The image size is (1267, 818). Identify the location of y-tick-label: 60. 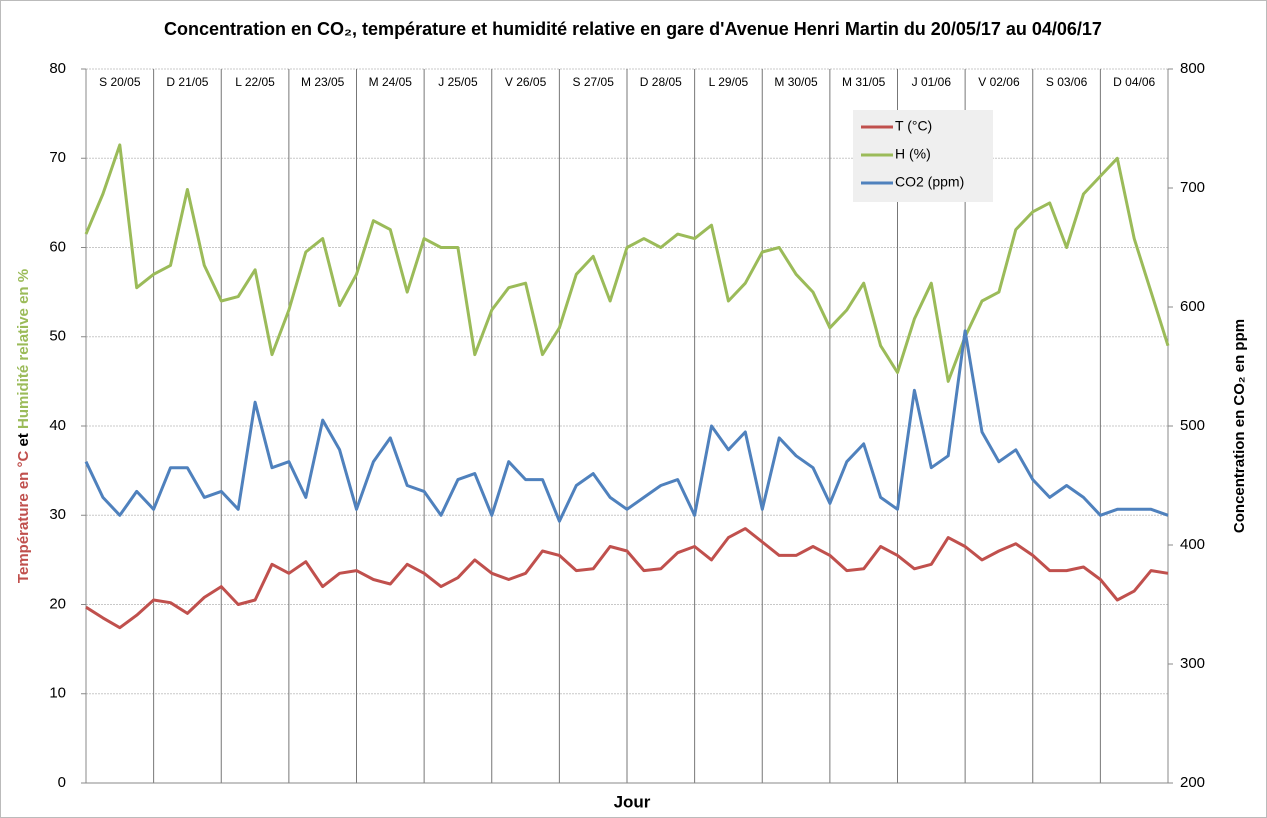
(57, 246).